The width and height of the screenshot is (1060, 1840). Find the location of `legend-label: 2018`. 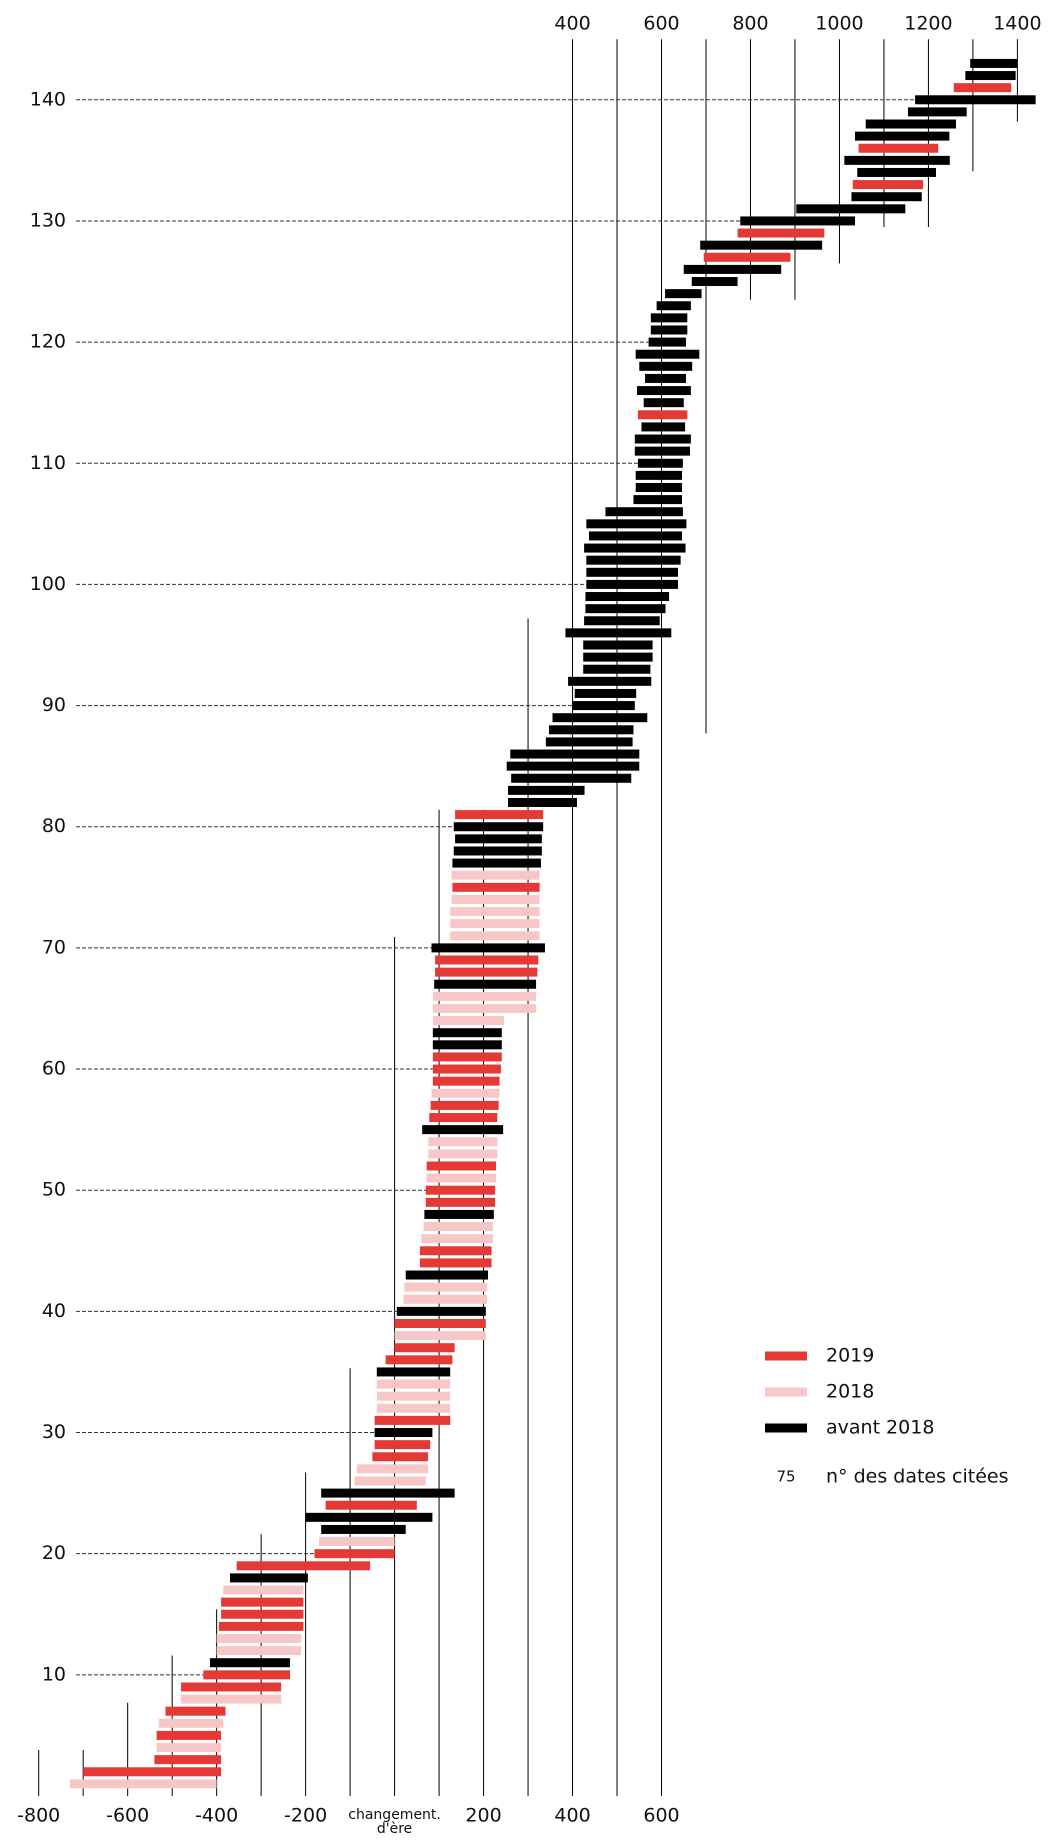

legend-label: 2018 is located at coordinates (850, 1392).